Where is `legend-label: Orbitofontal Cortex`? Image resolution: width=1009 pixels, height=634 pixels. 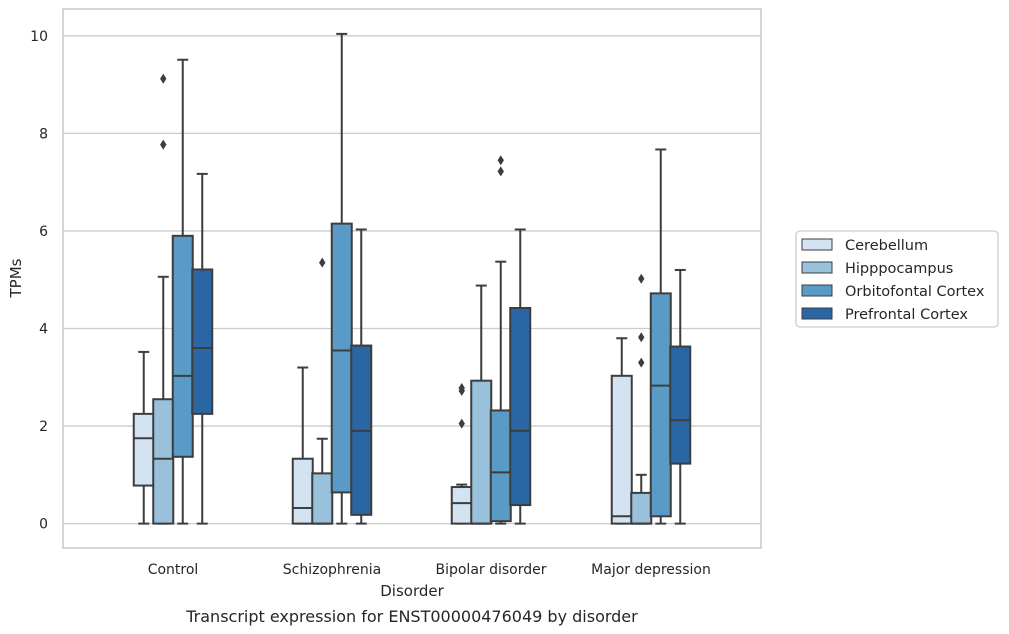 legend-label: Orbitofontal Cortex is located at coordinates (915, 292).